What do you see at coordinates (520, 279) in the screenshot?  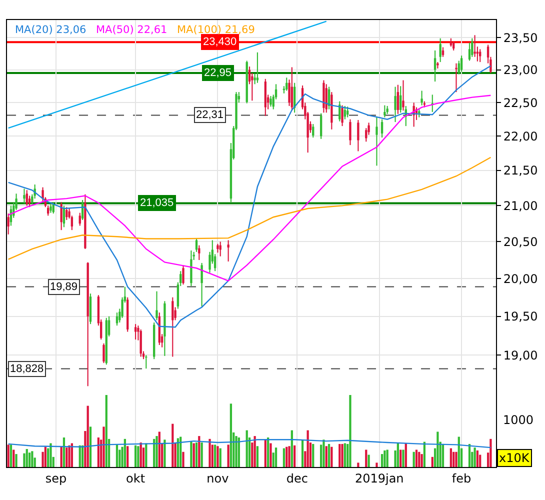 I see `y-tick-label: 20,00` at bounding box center [520, 279].